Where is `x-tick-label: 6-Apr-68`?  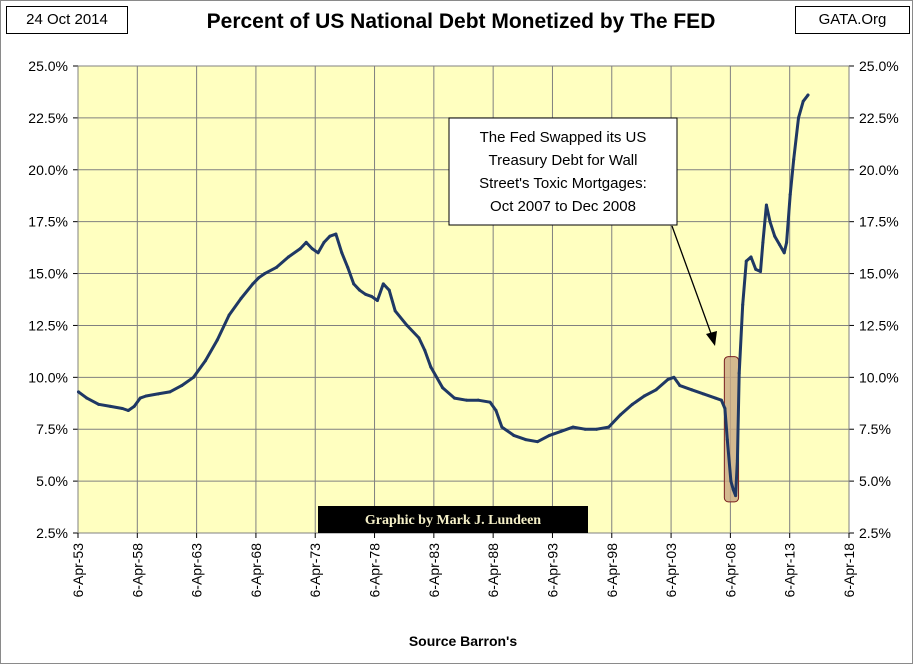 x-tick-label: 6-Apr-68 is located at coordinates (256, 570).